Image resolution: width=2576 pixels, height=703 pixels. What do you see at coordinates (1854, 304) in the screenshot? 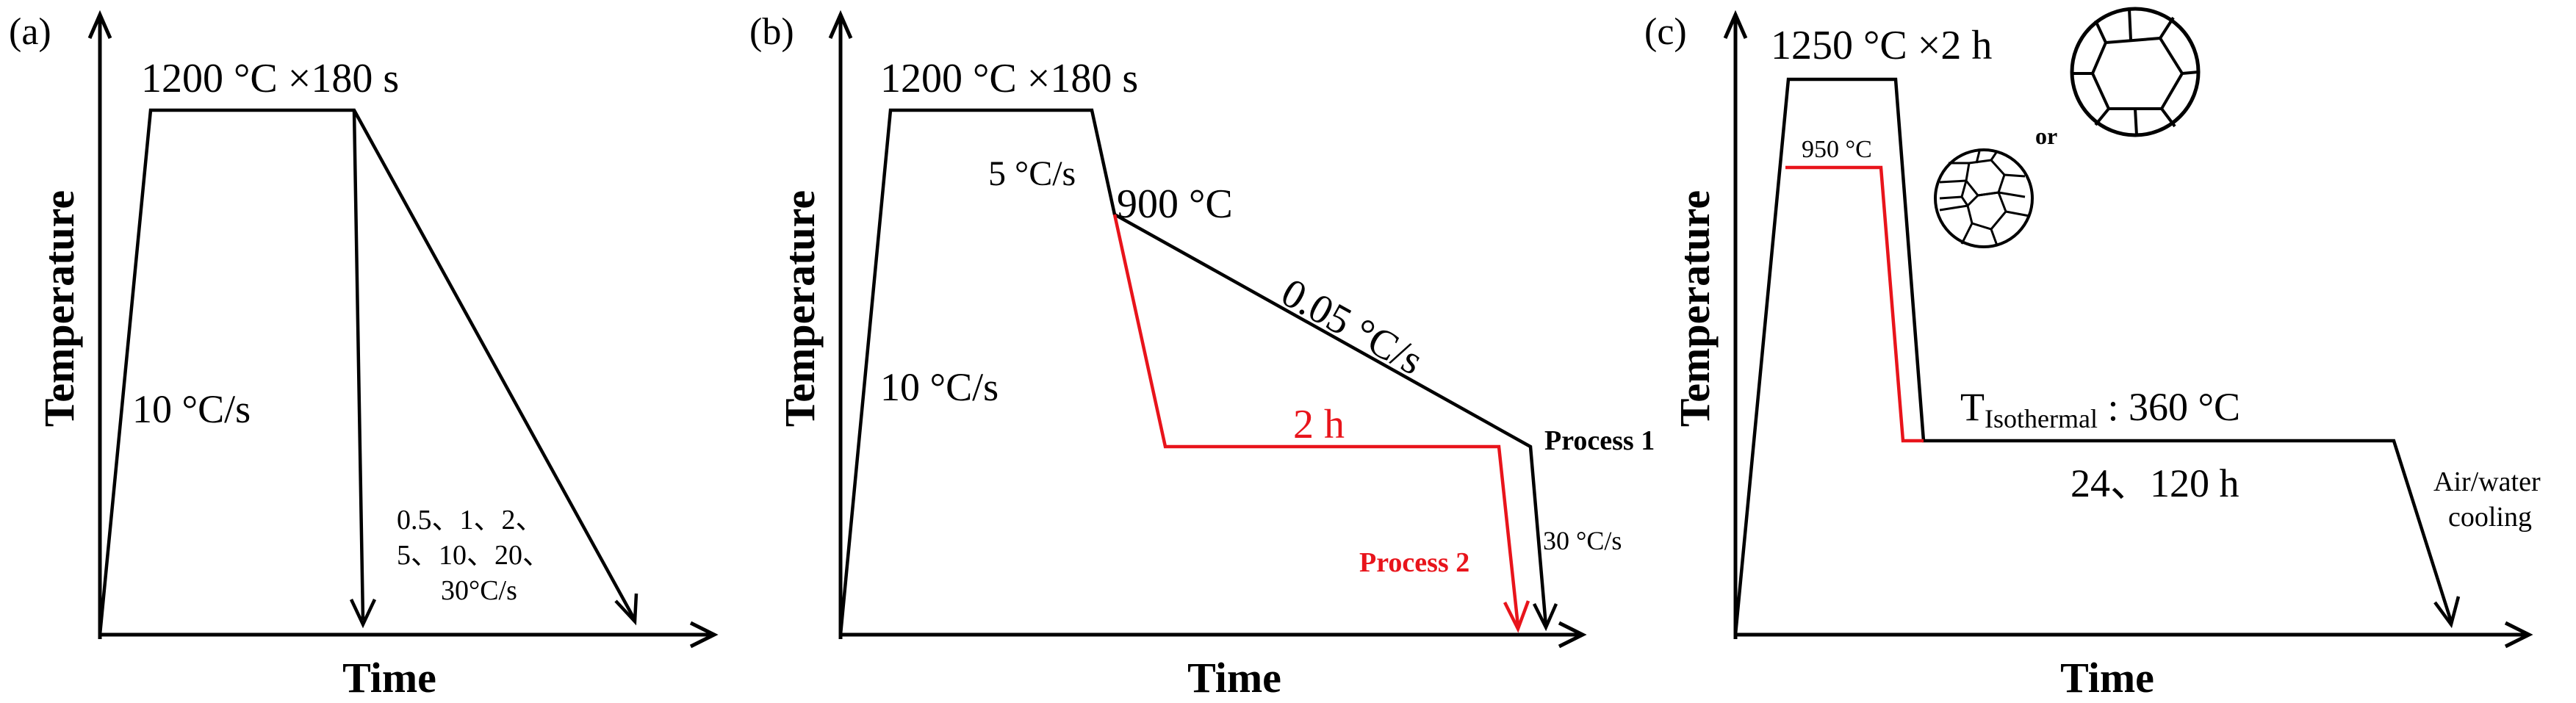
I see `panel-c-950-profile` at bounding box center [1854, 304].